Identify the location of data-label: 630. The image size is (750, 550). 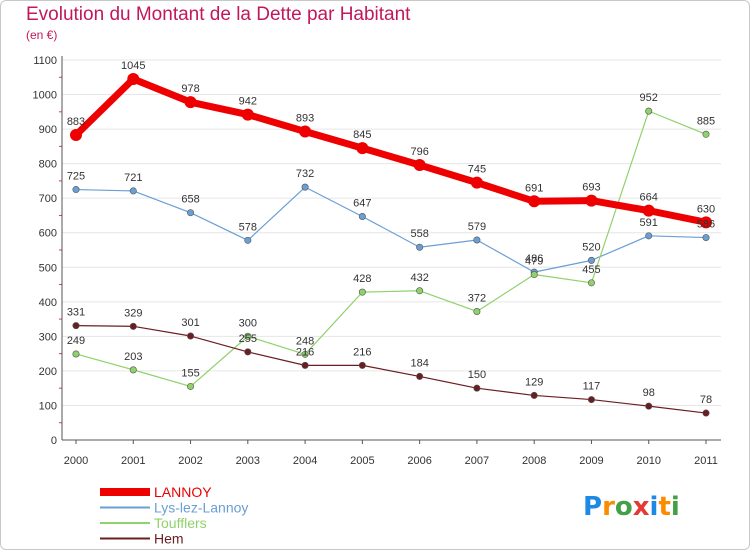
(706, 209).